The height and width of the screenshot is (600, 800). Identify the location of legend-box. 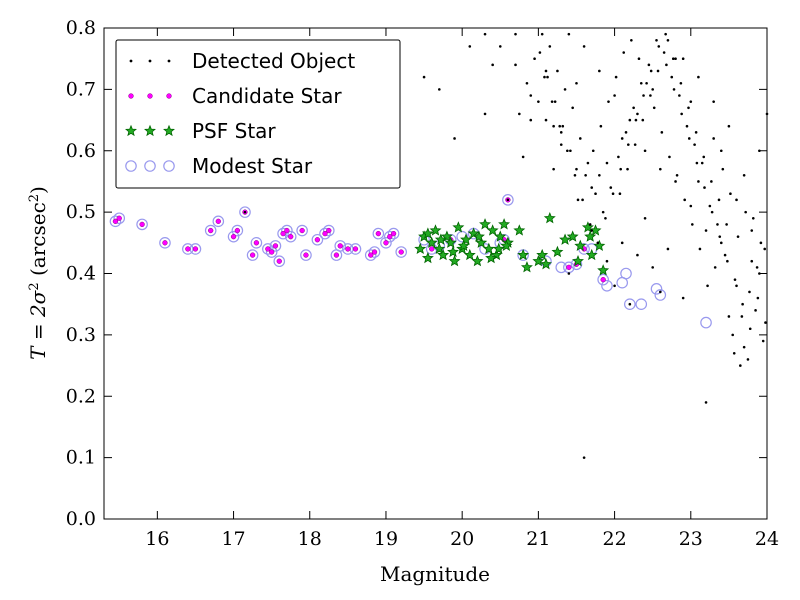
(258, 114).